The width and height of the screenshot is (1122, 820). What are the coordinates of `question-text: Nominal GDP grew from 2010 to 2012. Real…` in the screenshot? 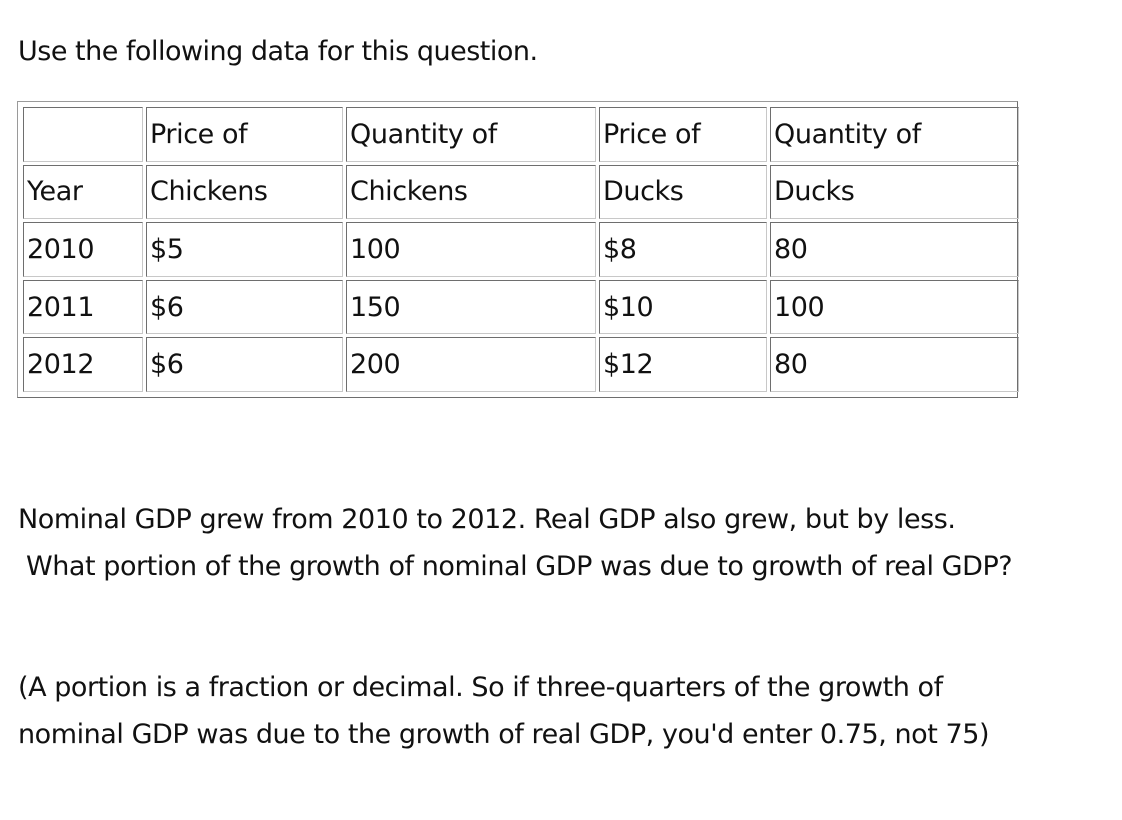 It's located at (515, 543).